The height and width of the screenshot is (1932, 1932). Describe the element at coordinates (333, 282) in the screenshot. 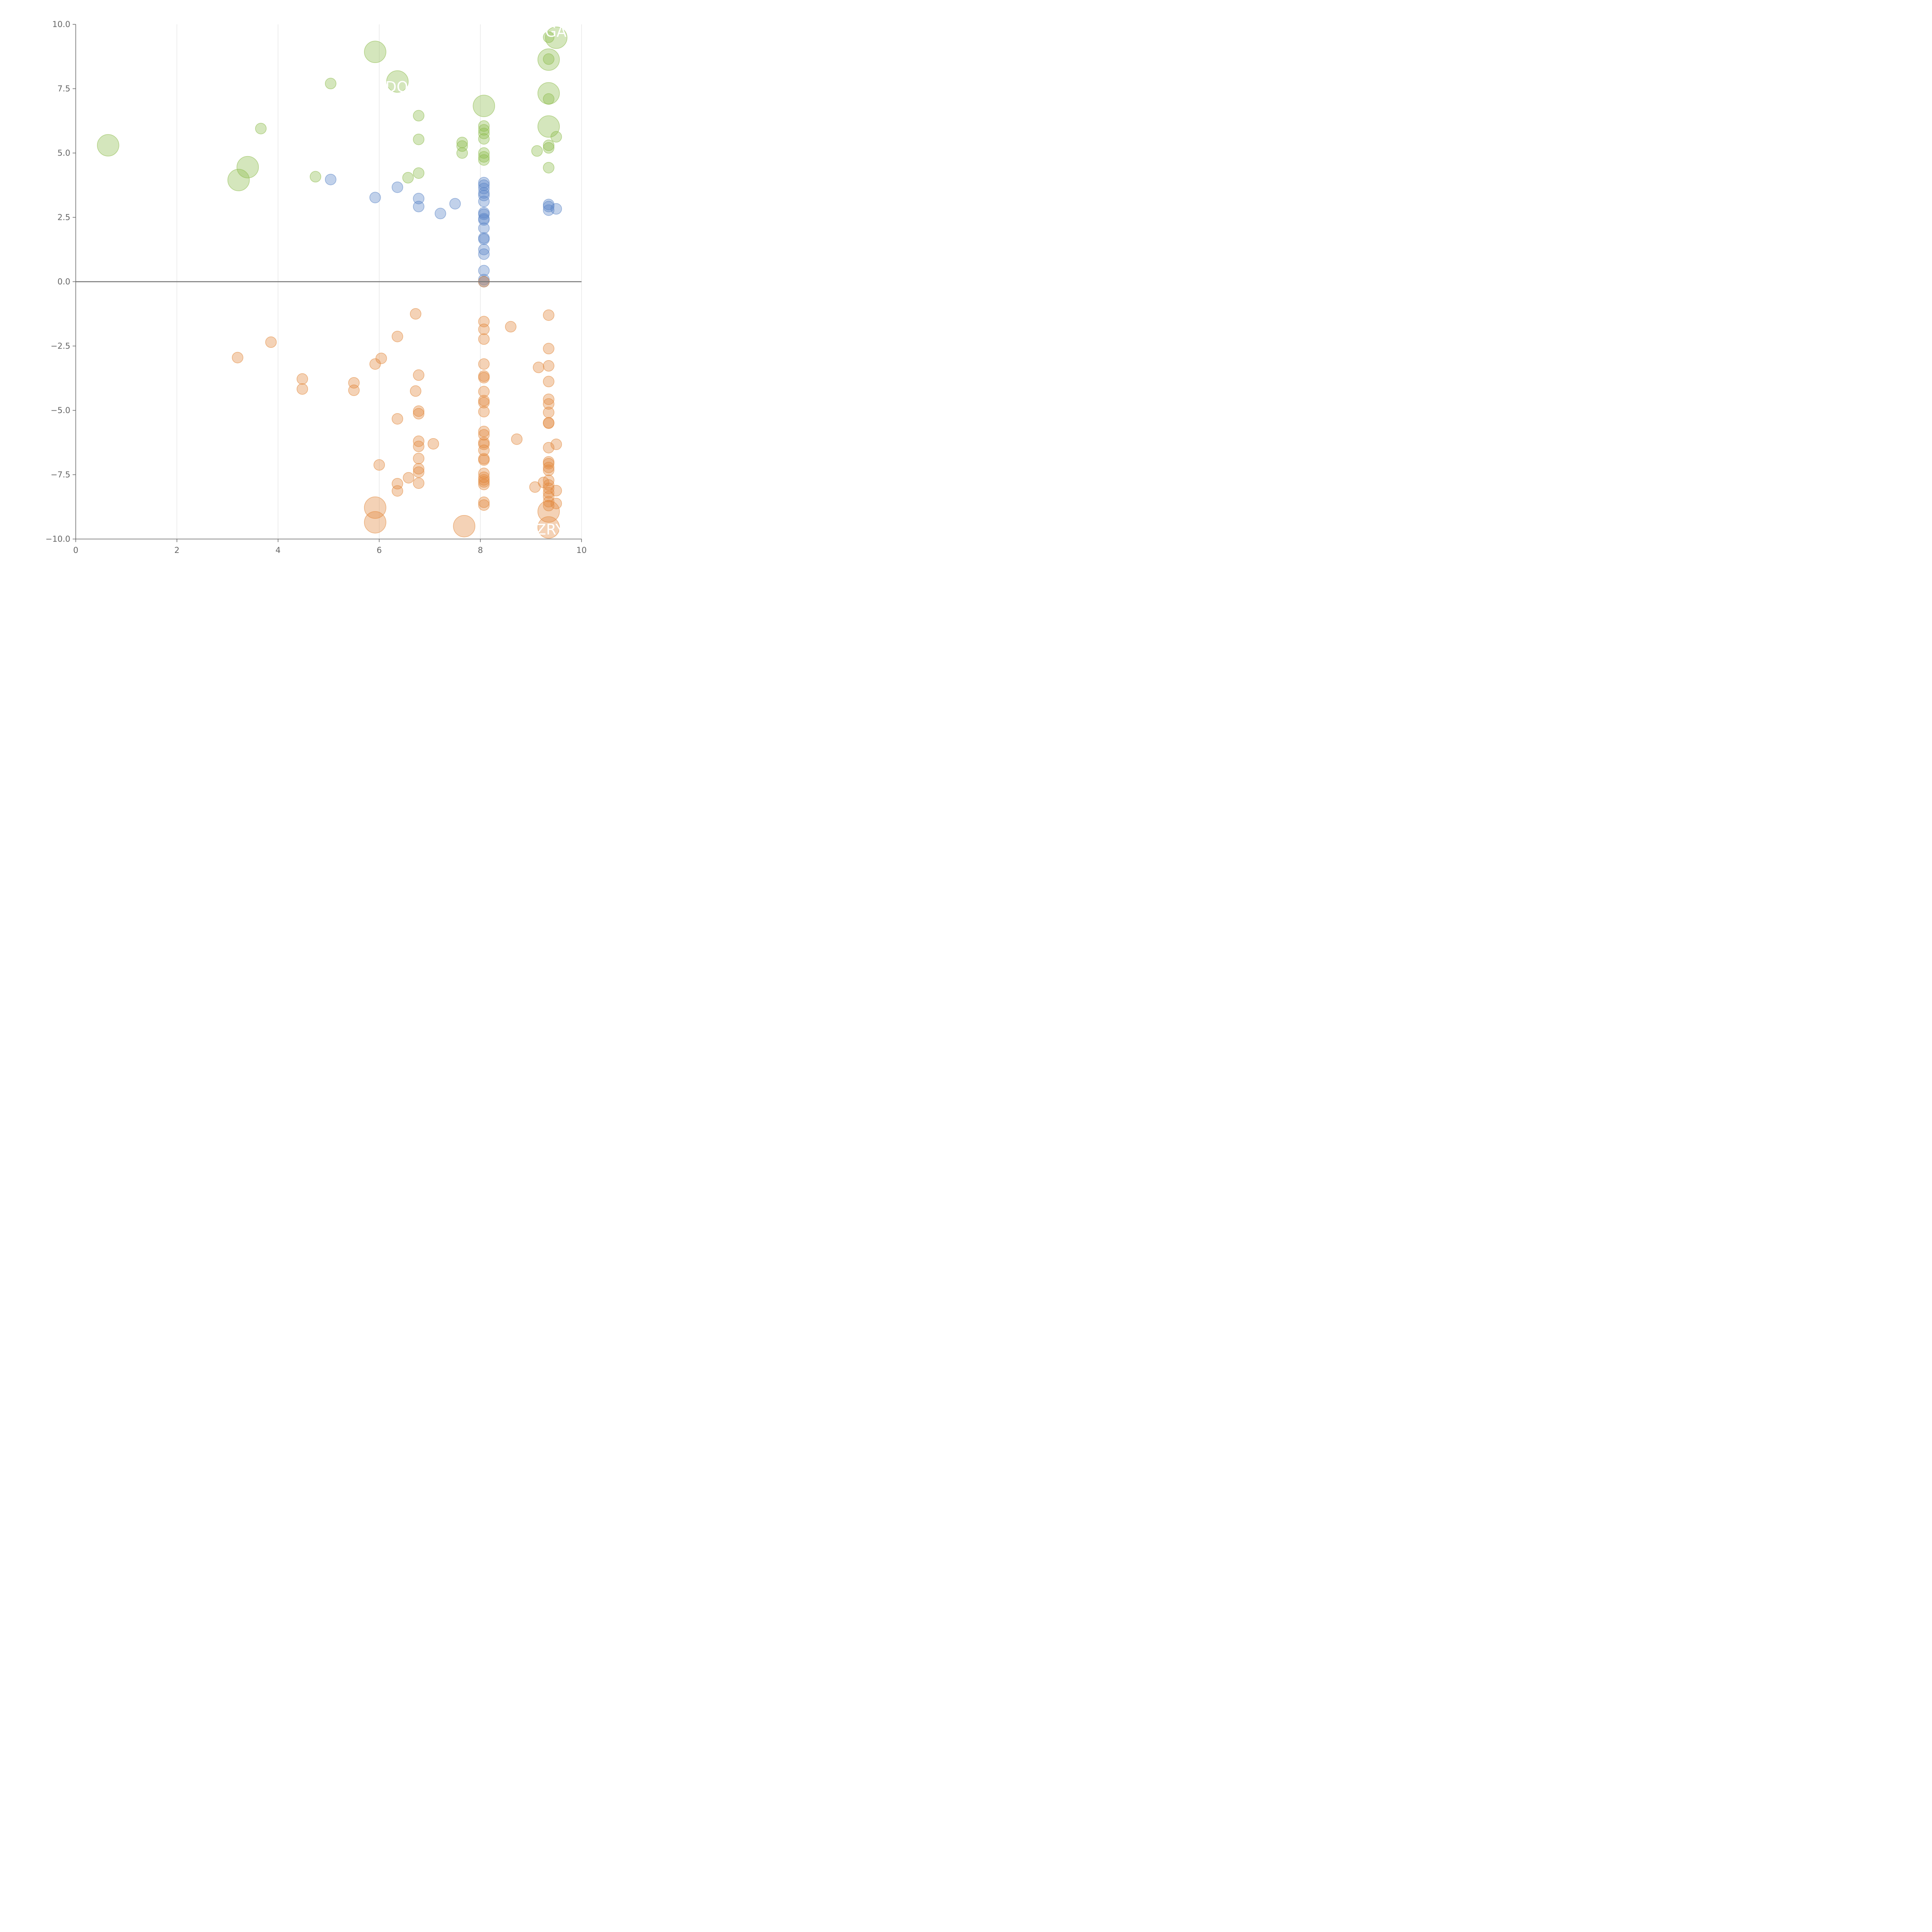

I see `bubbles` at that location.